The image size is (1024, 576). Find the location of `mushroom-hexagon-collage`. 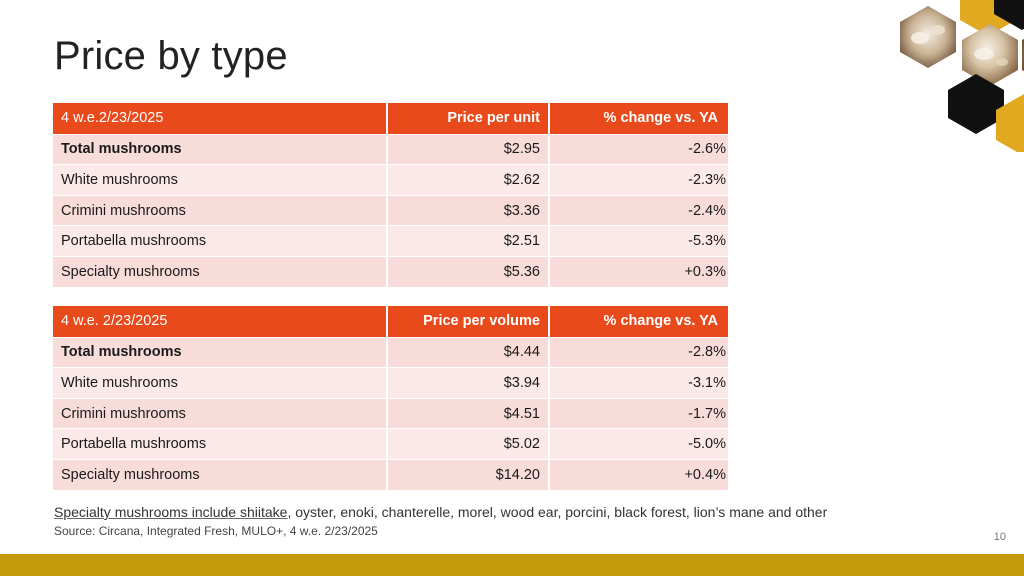

mushroom-hexagon-collage is located at coordinates (962, 76).